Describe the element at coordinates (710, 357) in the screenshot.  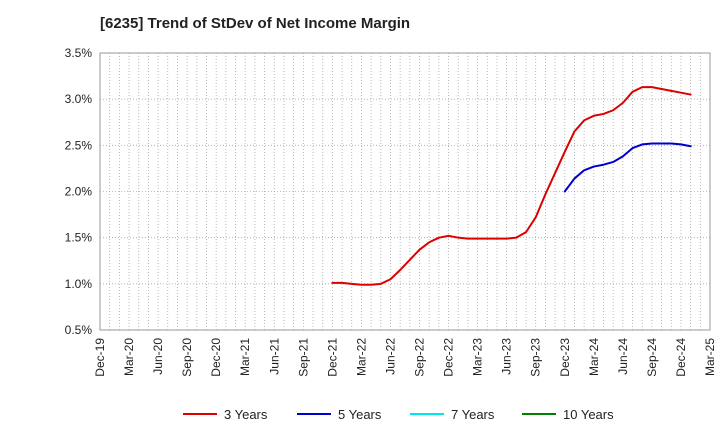
I see `x-tick-label: Mar-25` at that location.